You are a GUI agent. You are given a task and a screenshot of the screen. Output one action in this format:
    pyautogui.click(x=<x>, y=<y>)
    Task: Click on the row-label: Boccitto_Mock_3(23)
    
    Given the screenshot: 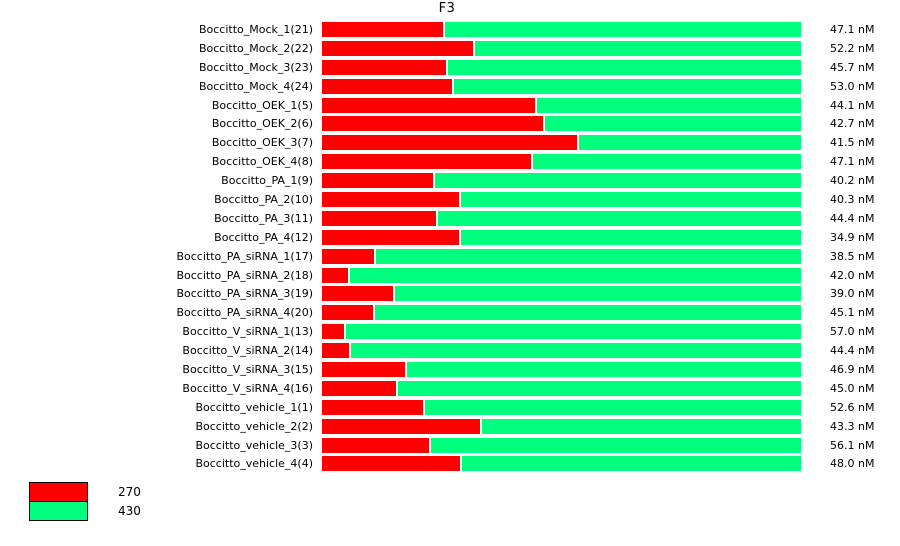 What is the action you would take?
    pyautogui.click(x=255, y=67)
    